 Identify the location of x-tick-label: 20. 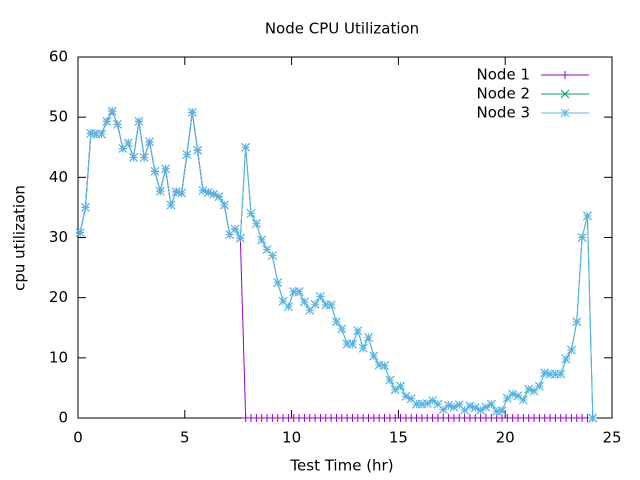
(505, 438).